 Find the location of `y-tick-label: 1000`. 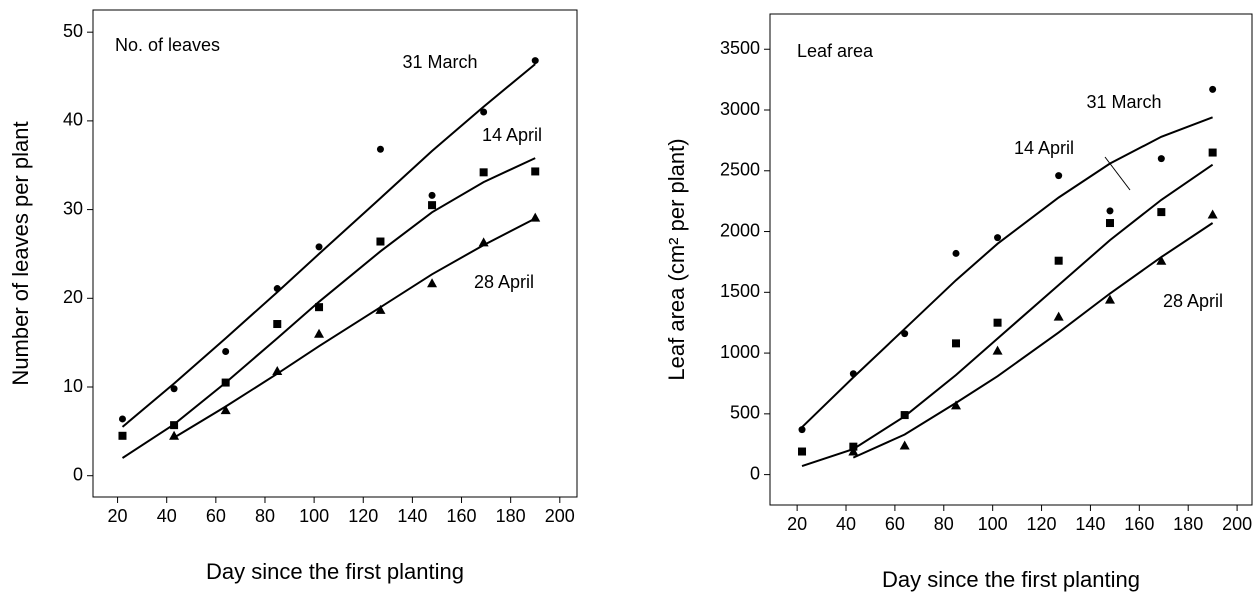

y-tick-label: 1000 is located at coordinates (740, 352).